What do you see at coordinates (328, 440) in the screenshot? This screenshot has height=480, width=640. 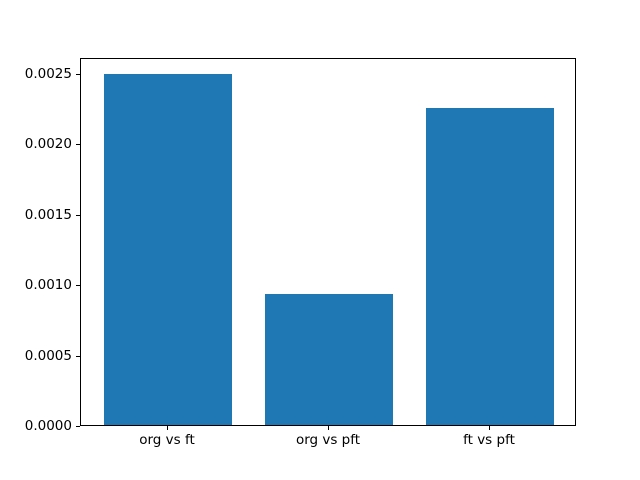 I see `x-tick-label-org-vs-pft: org vs pft` at bounding box center [328, 440].